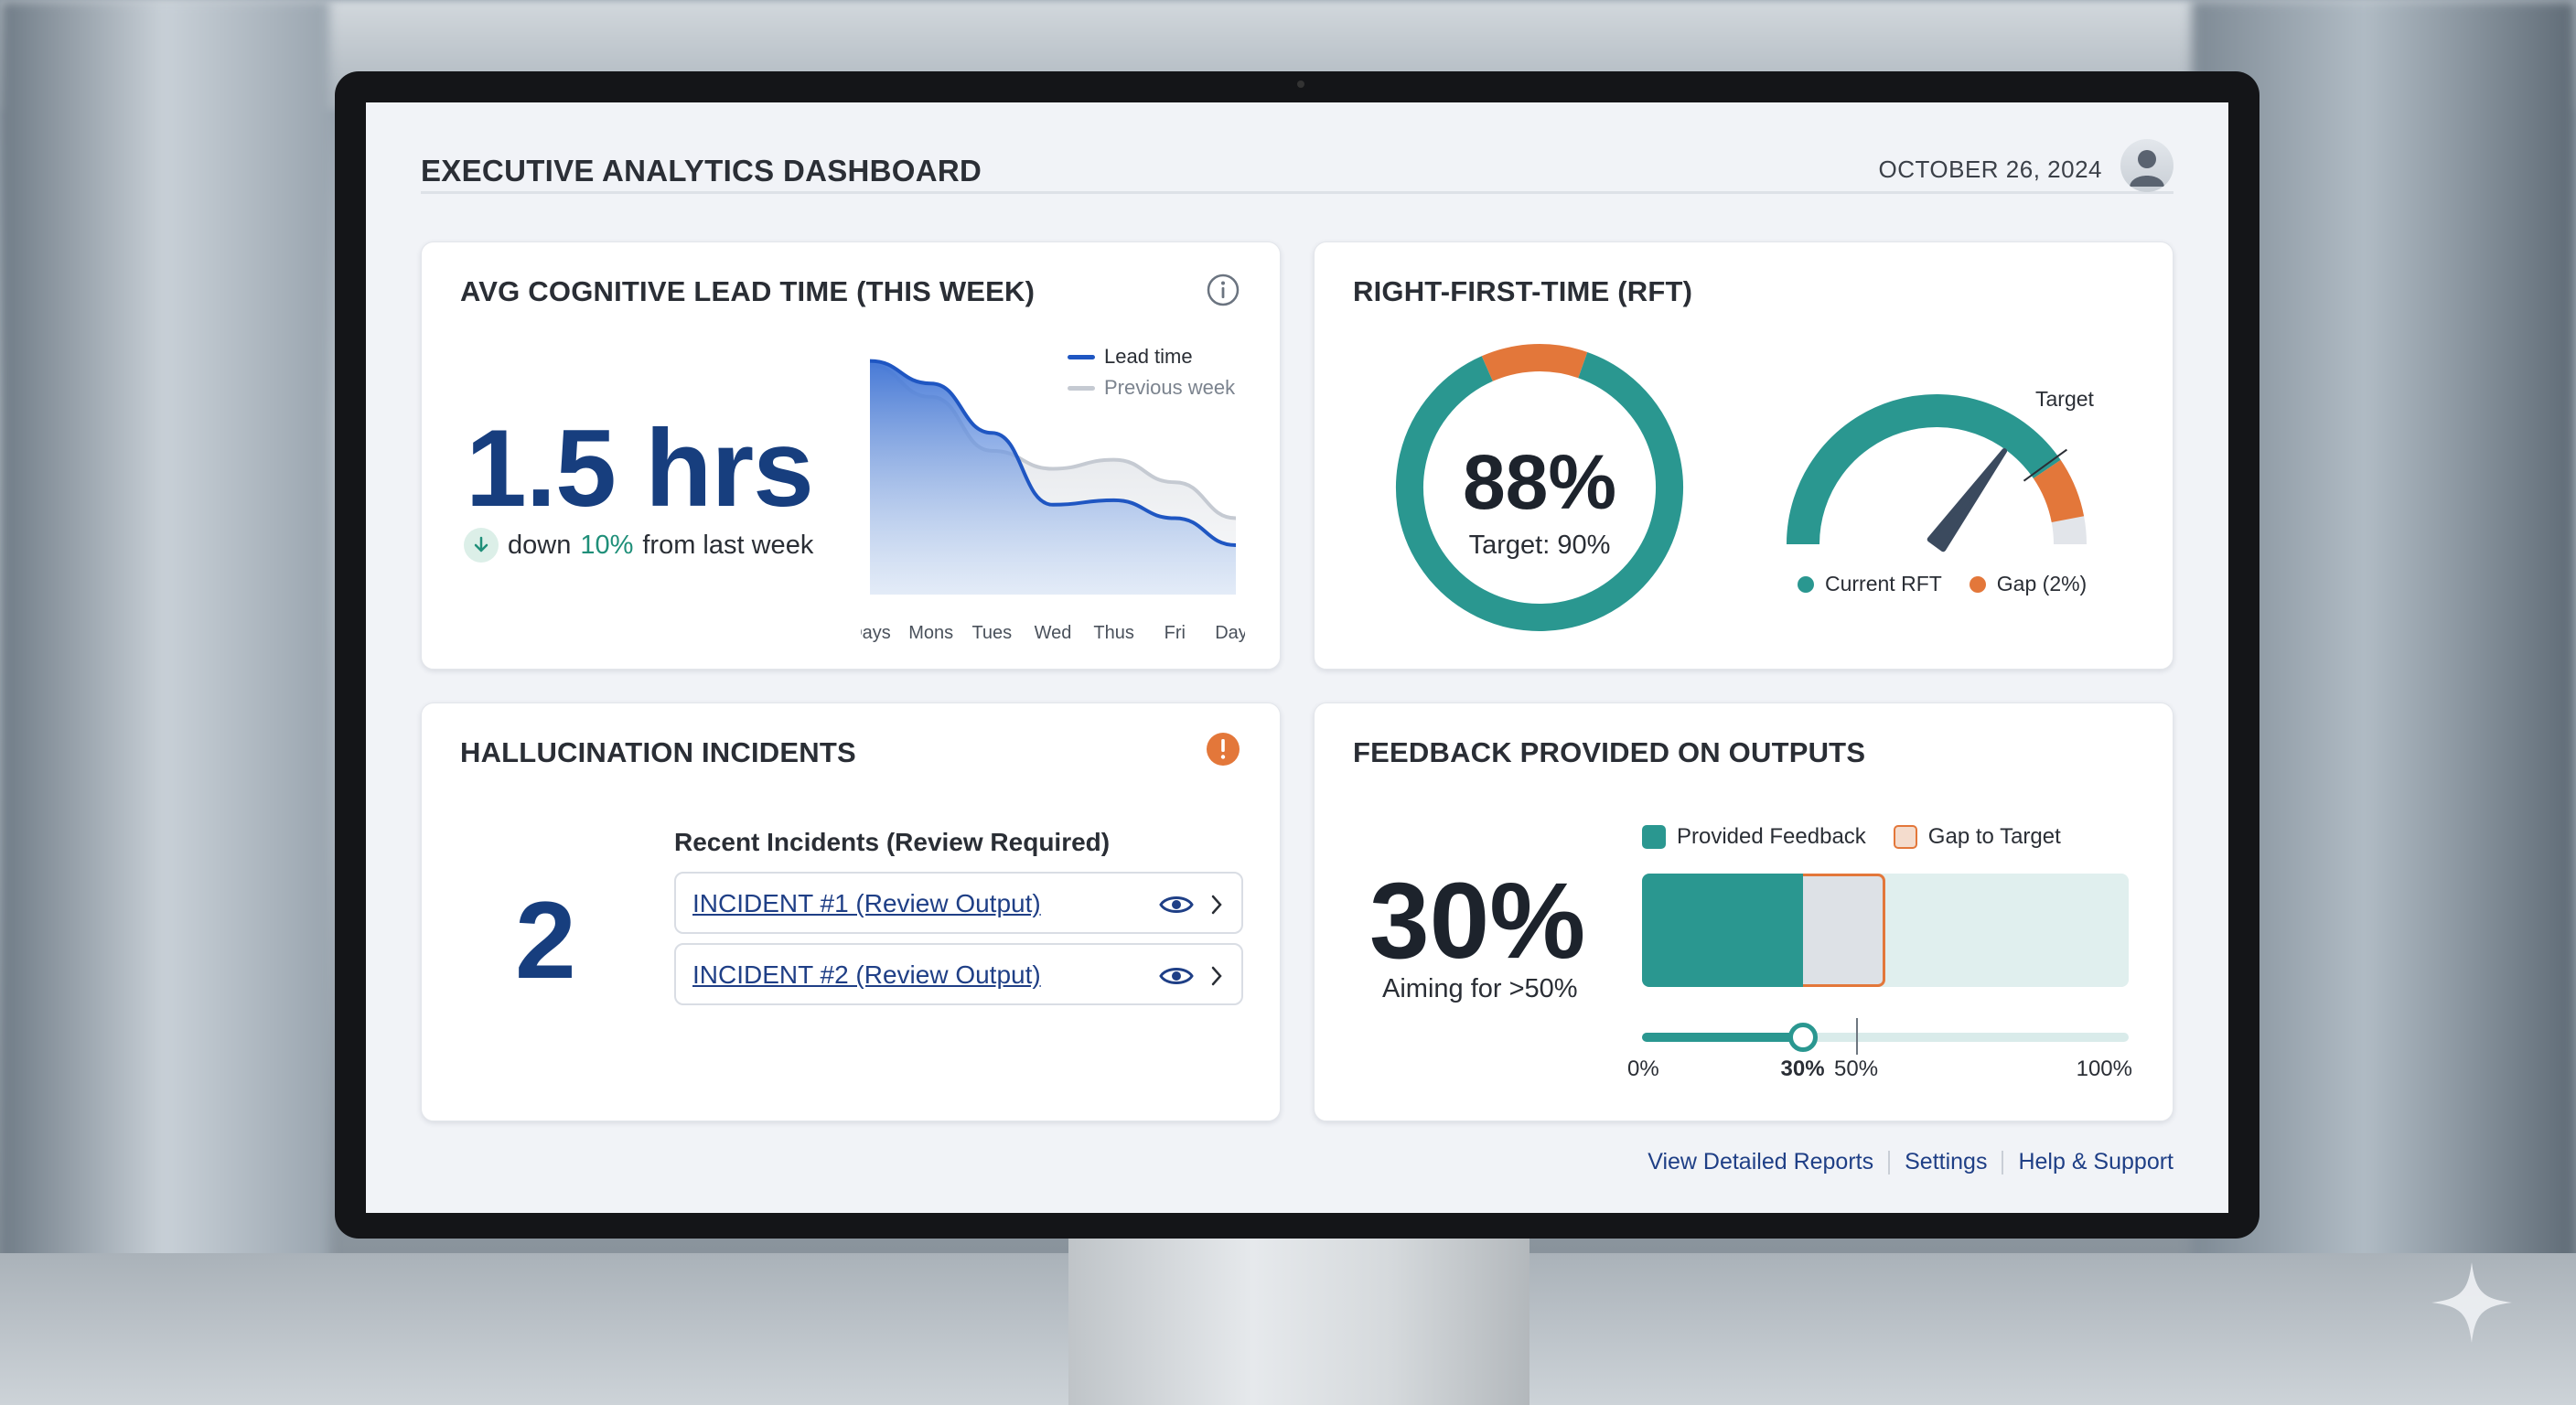 Image resolution: width=2576 pixels, height=1405 pixels. I want to click on settings-link: Settings, so click(1946, 1161).